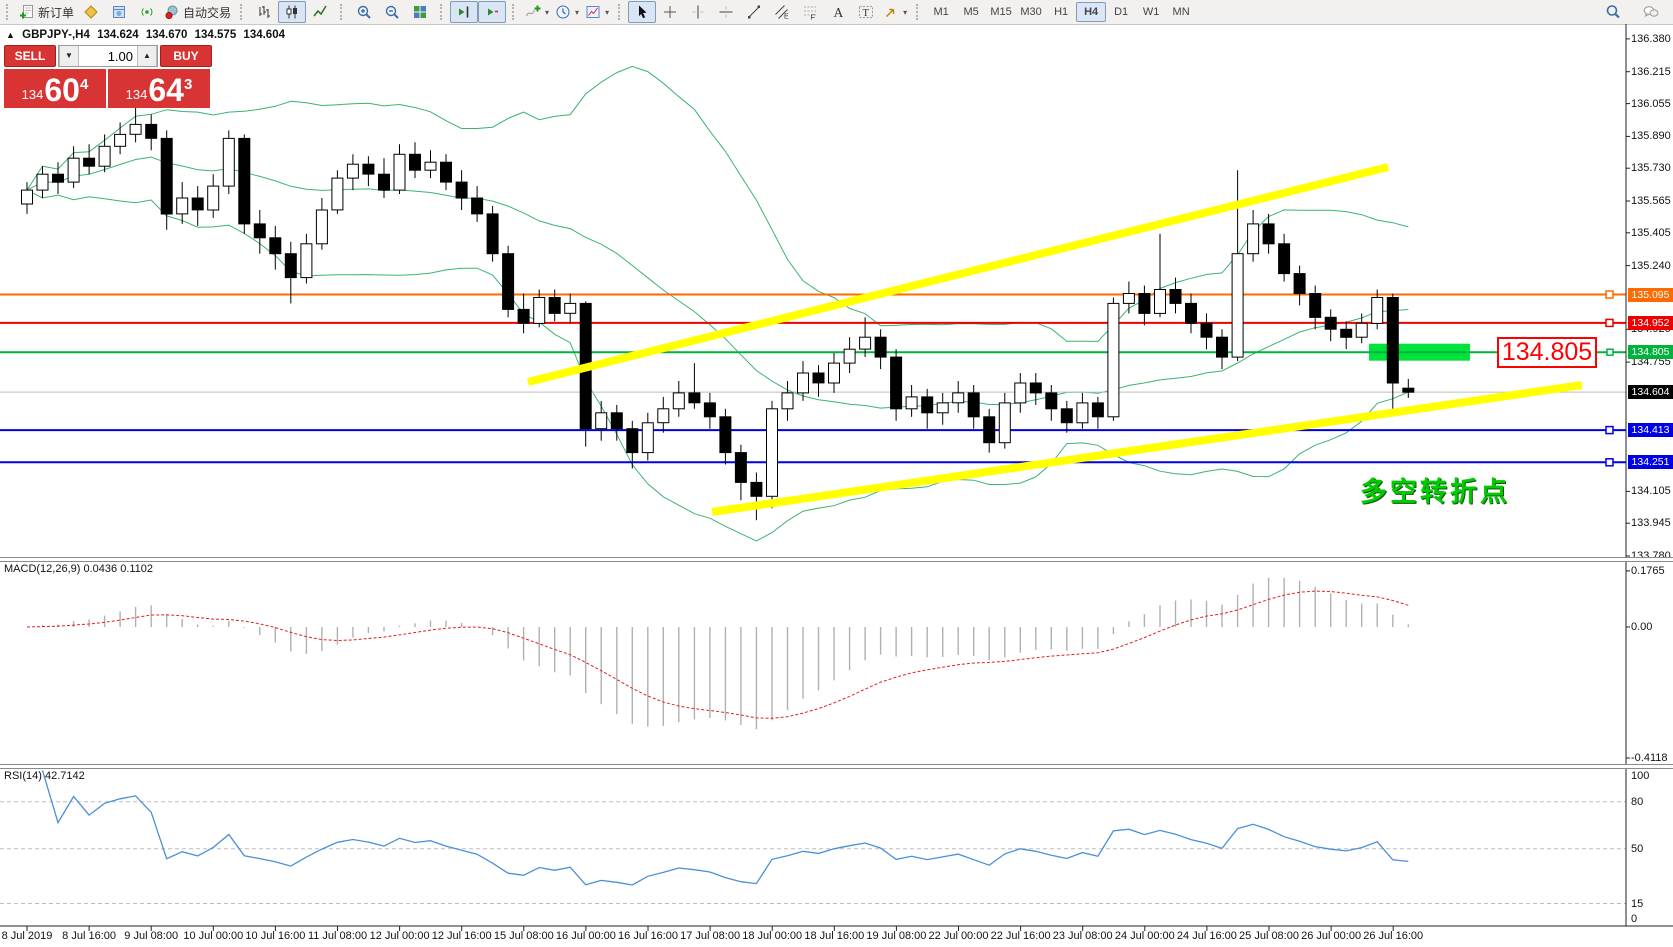 This screenshot has height=947, width=1673. I want to click on timeframe-m5-button: M5, so click(971, 12).